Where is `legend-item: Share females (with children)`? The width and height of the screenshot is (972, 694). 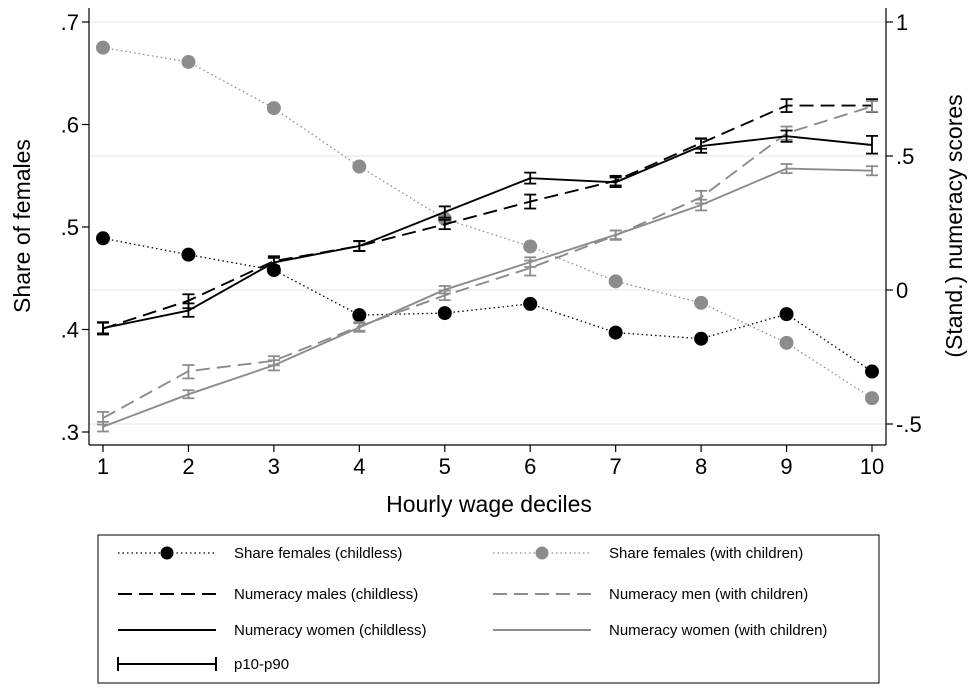 legend-item: Share females (with children) is located at coordinates (648, 553).